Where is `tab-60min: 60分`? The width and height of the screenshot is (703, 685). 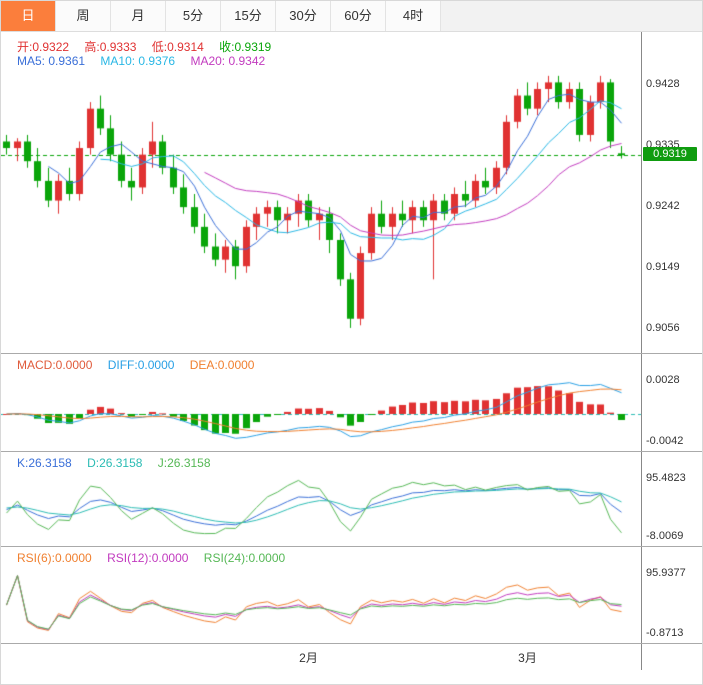
tab-60min: 60分 is located at coordinates (358, 16).